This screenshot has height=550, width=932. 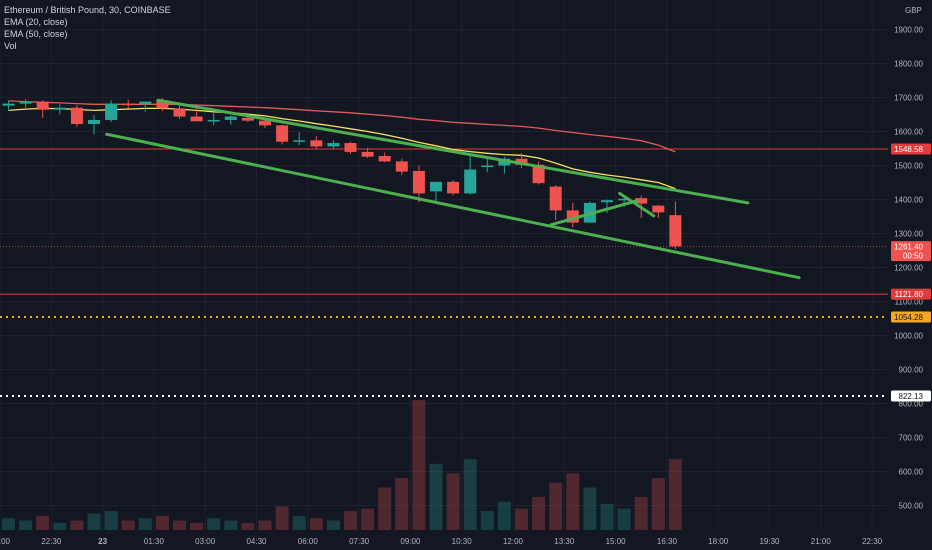 I want to click on ema50-legend: EMA (50, close), so click(x=36, y=34).